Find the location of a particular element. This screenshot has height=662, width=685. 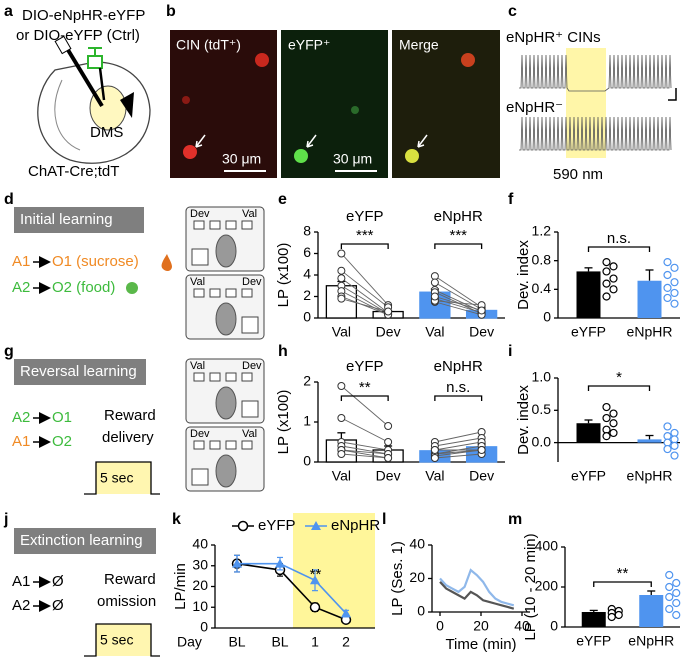

scale-label: 30 μm is located at coordinates (352, 159).